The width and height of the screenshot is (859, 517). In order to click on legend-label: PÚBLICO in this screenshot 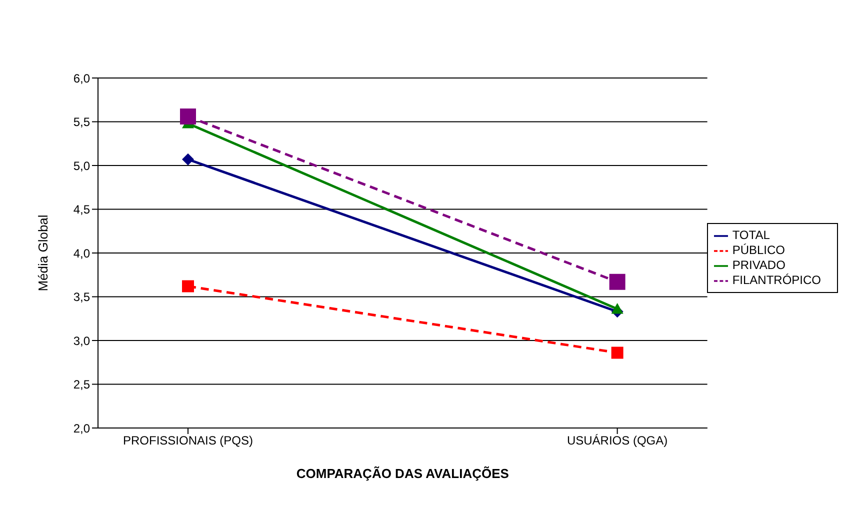, I will do `click(758, 250)`.